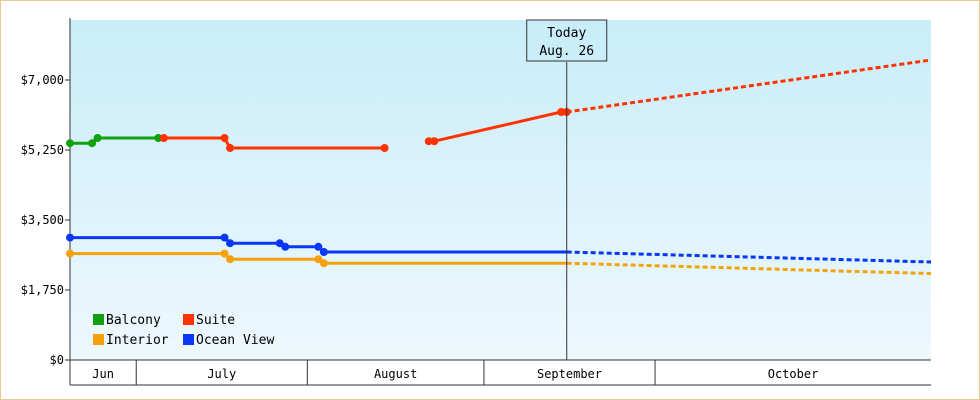 The height and width of the screenshot is (400, 980). Describe the element at coordinates (221, 374) in the screenshot. I see `month-label: July` at that location.